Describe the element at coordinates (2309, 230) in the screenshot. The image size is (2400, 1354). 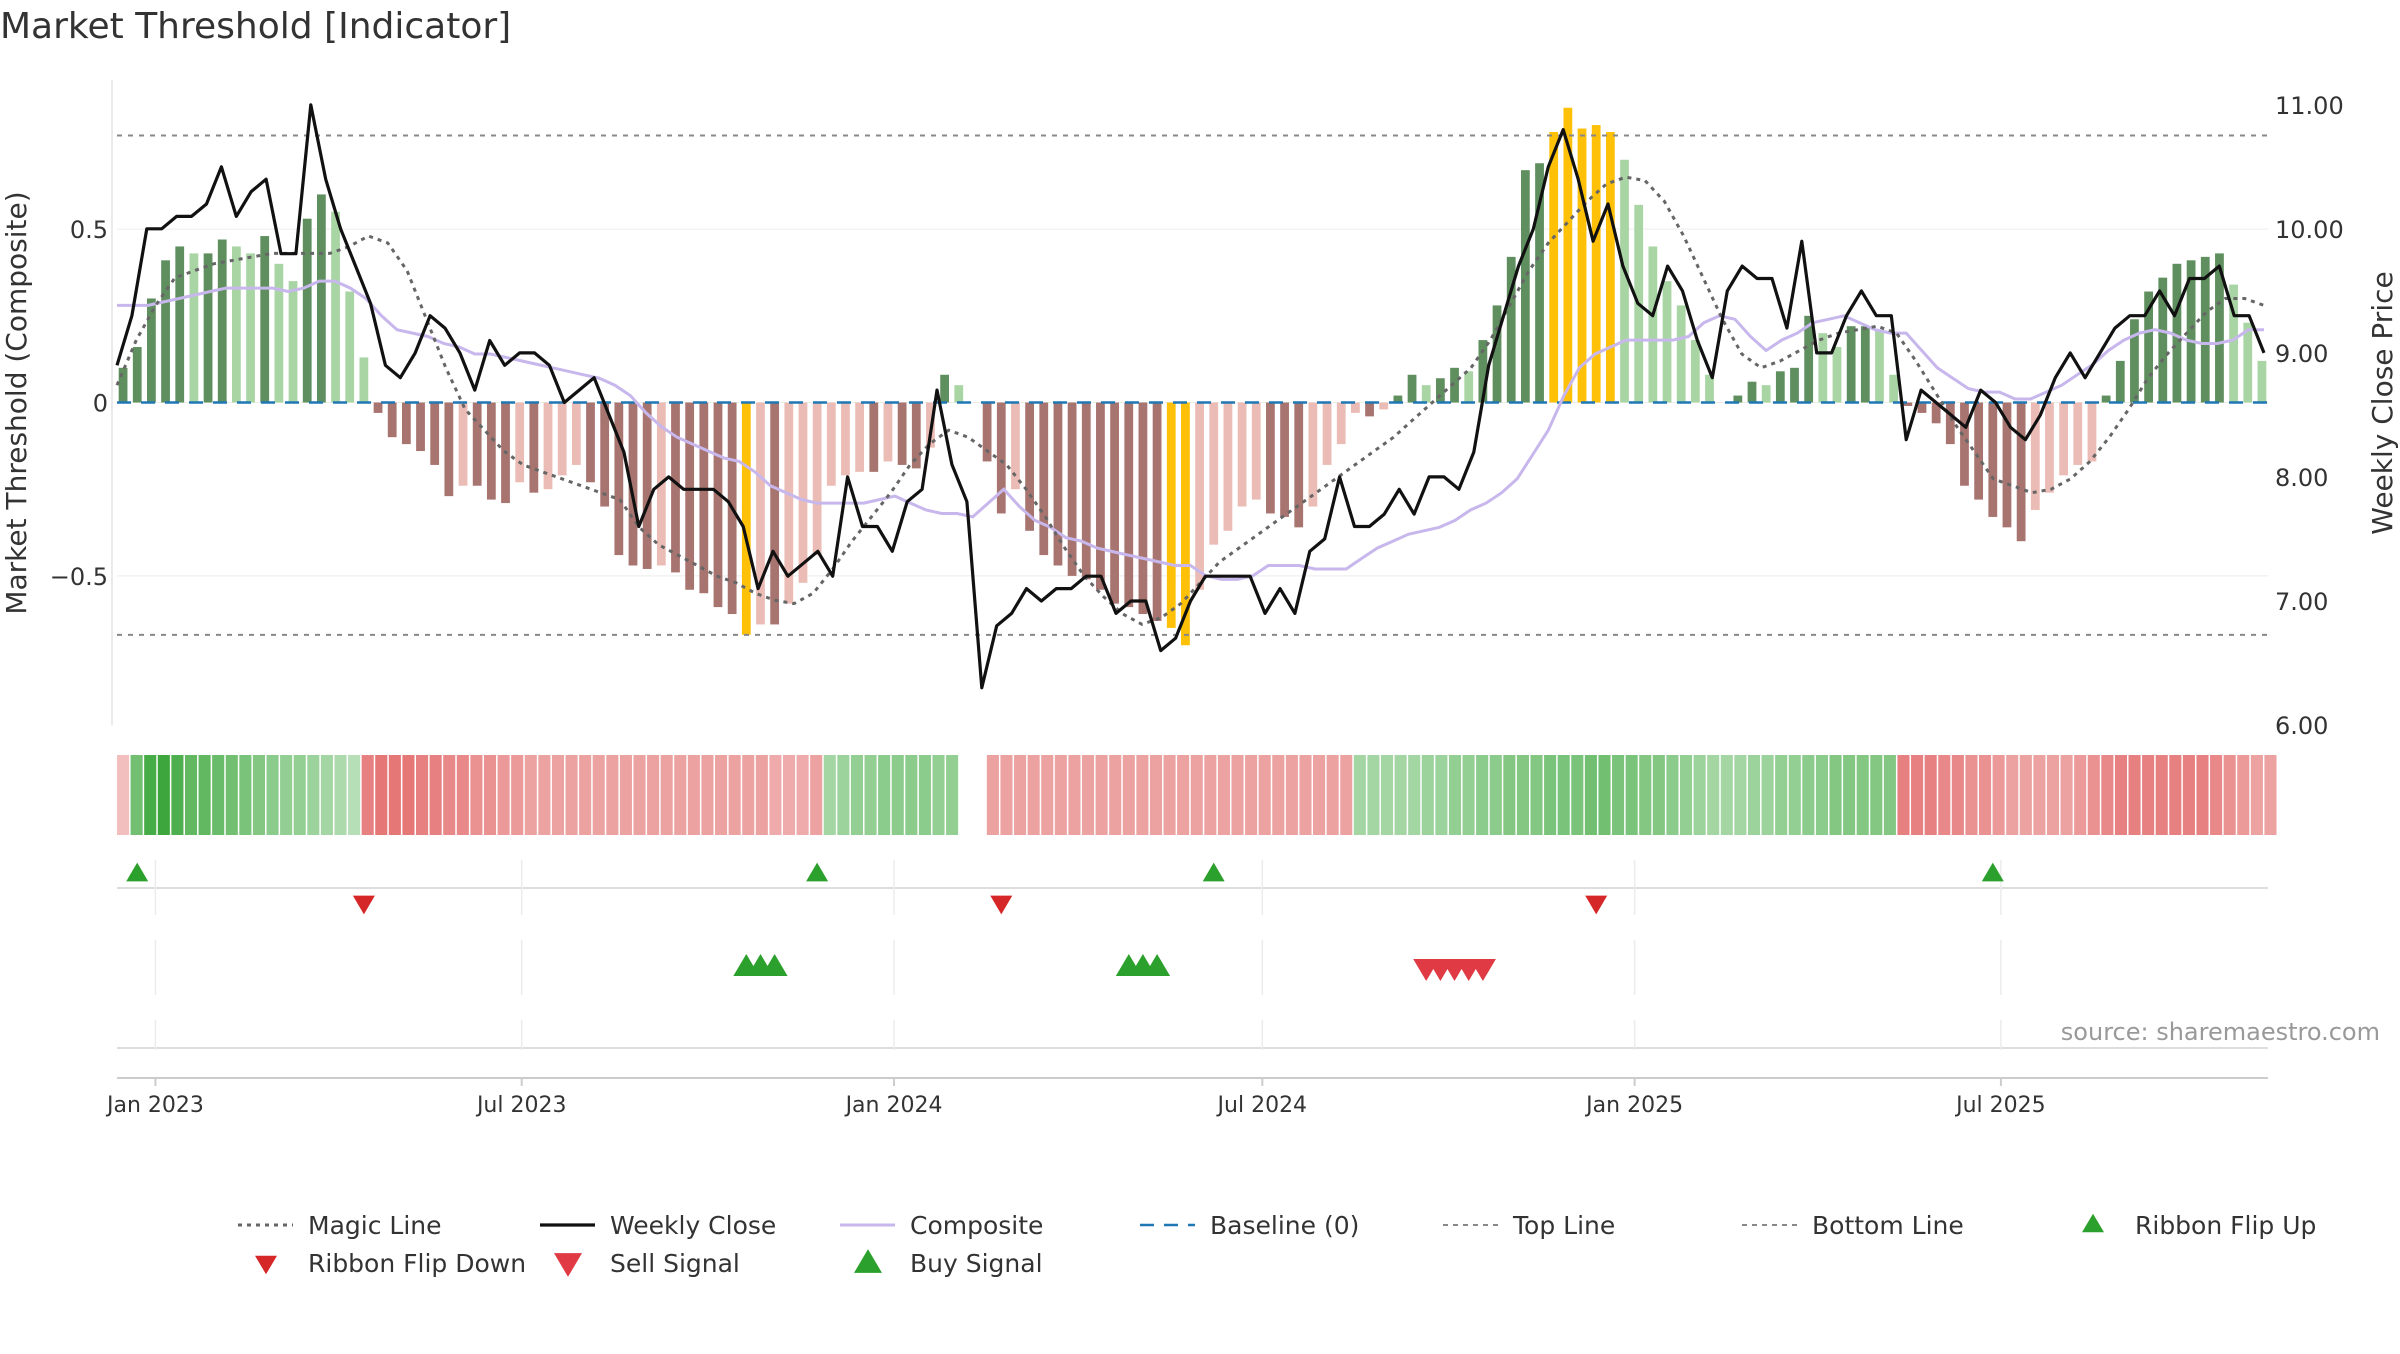
I see `right-tick-label: 10.00` at that location.